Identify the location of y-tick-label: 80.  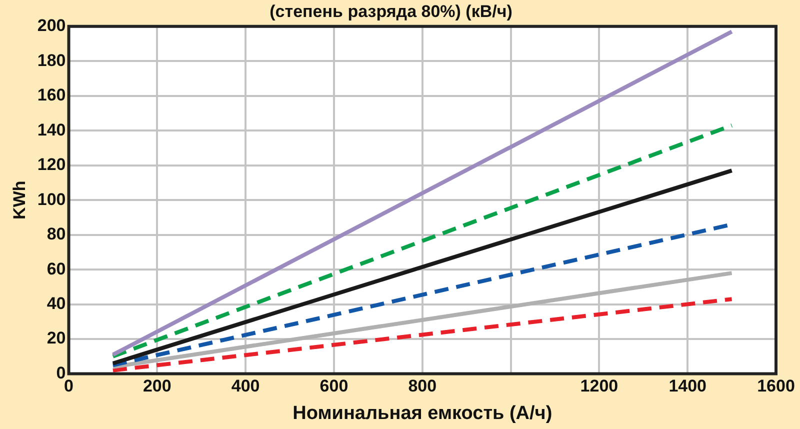
(56, 234).